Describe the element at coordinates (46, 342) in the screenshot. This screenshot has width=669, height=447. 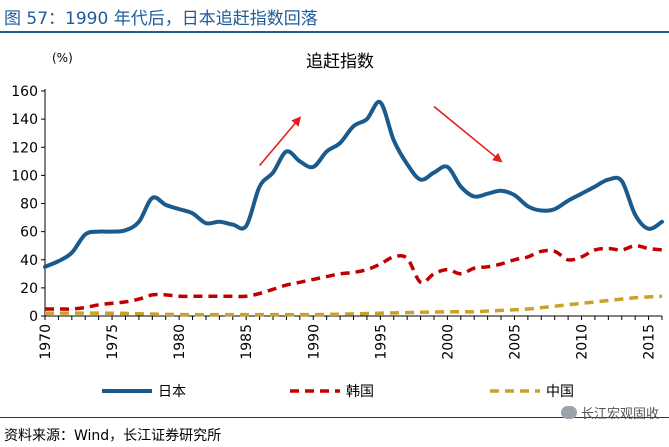
I see `x-tick-label: 1970` at that location.